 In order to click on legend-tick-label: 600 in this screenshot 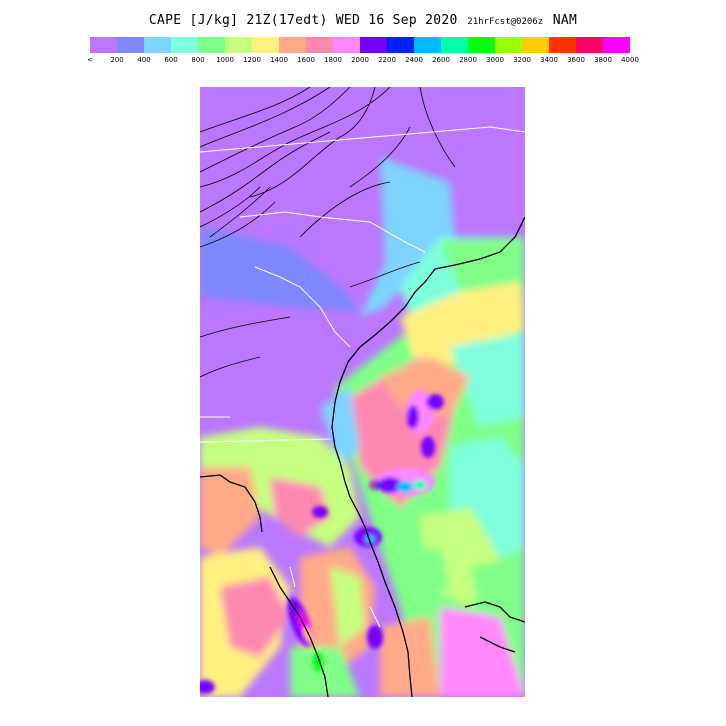, I will do `click(171, 60)`.